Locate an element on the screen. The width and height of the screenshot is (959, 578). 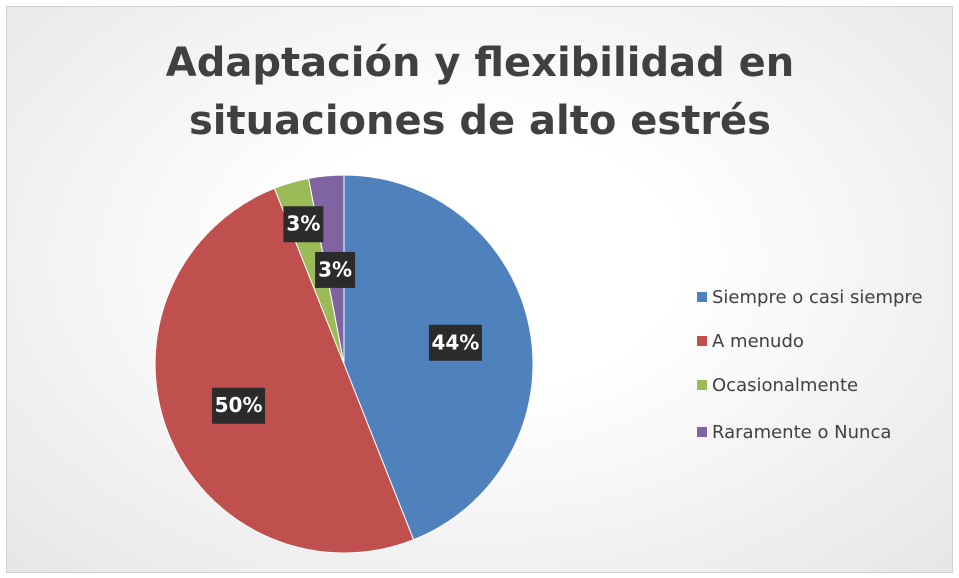
legend-label: Raramente o Nunca is located at coordinates (801, 432).